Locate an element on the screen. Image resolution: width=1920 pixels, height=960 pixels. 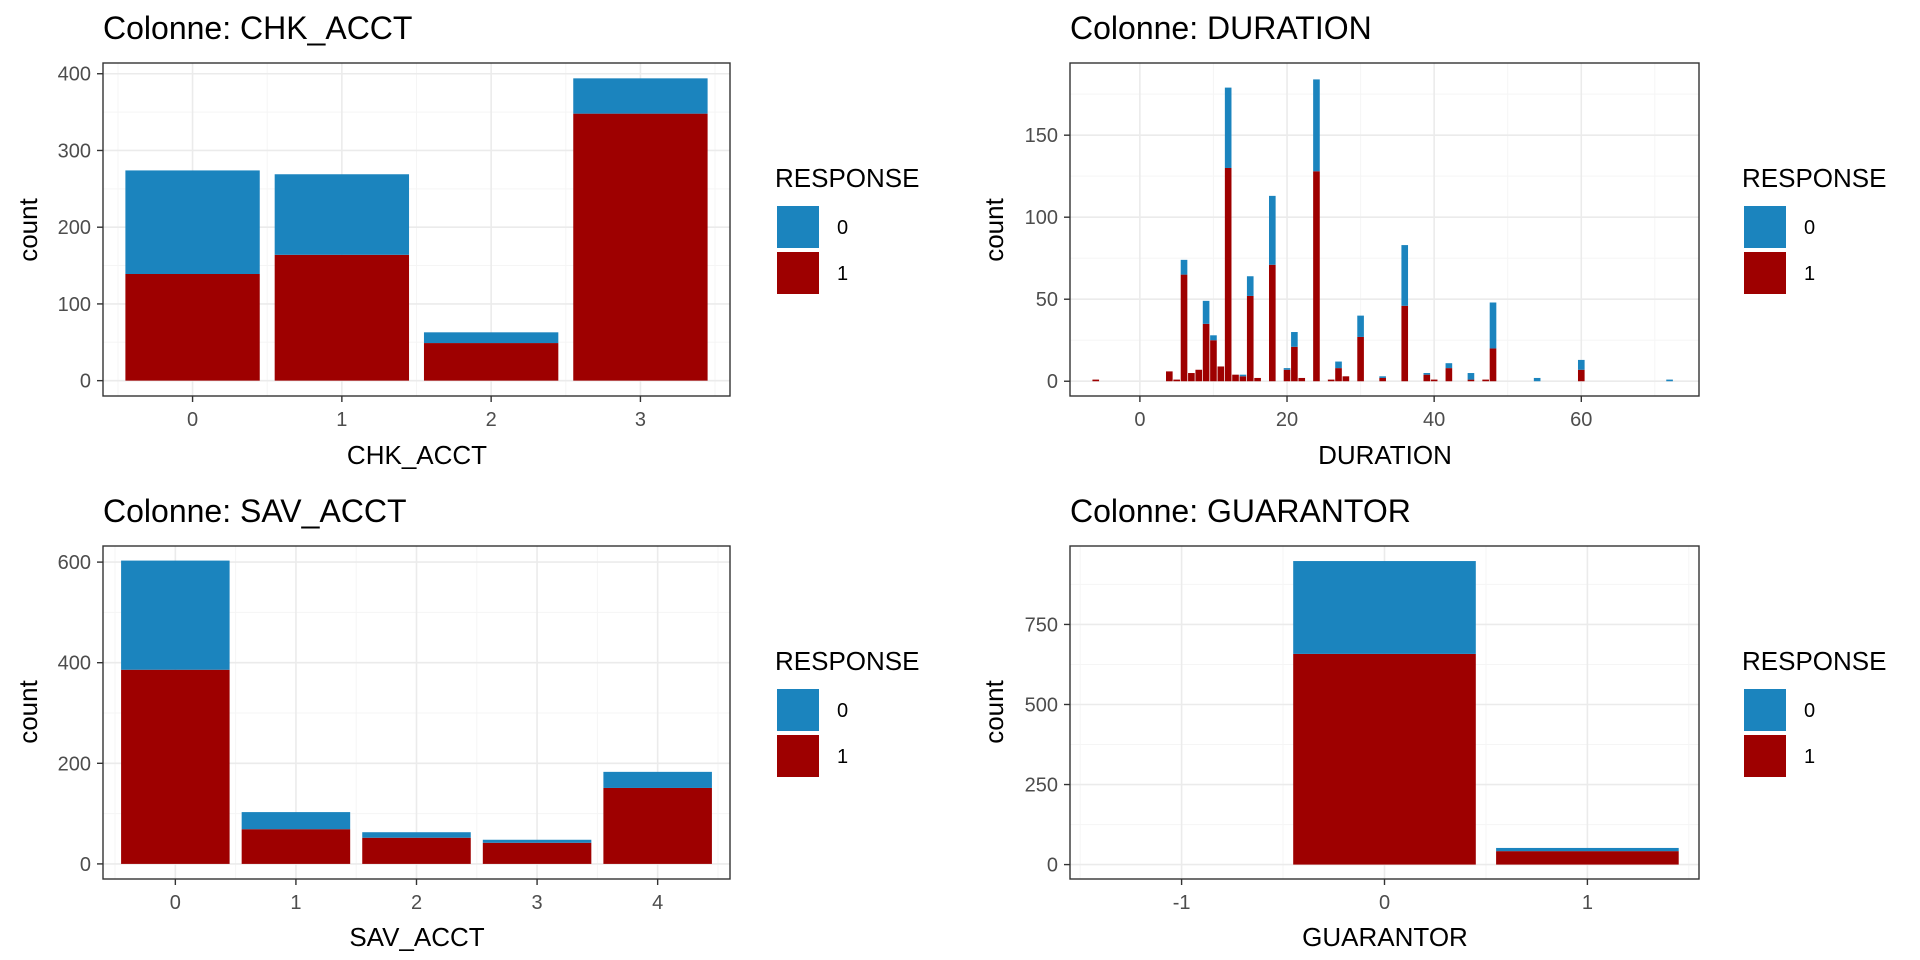
duration-legend-label-1: 1 is located at coordinates (1809, 274).